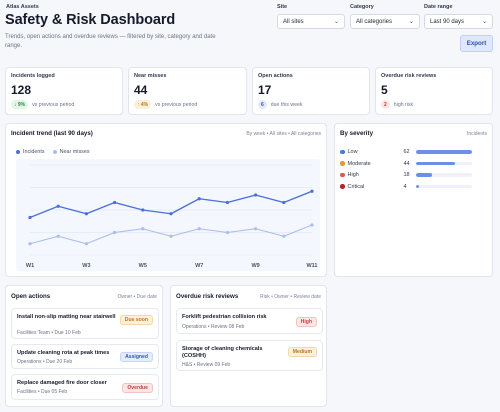  What do you see at coordinates (255, 266) in the screenshot?
I see `x-tick-label: W9` at bounding box center [255, 266].